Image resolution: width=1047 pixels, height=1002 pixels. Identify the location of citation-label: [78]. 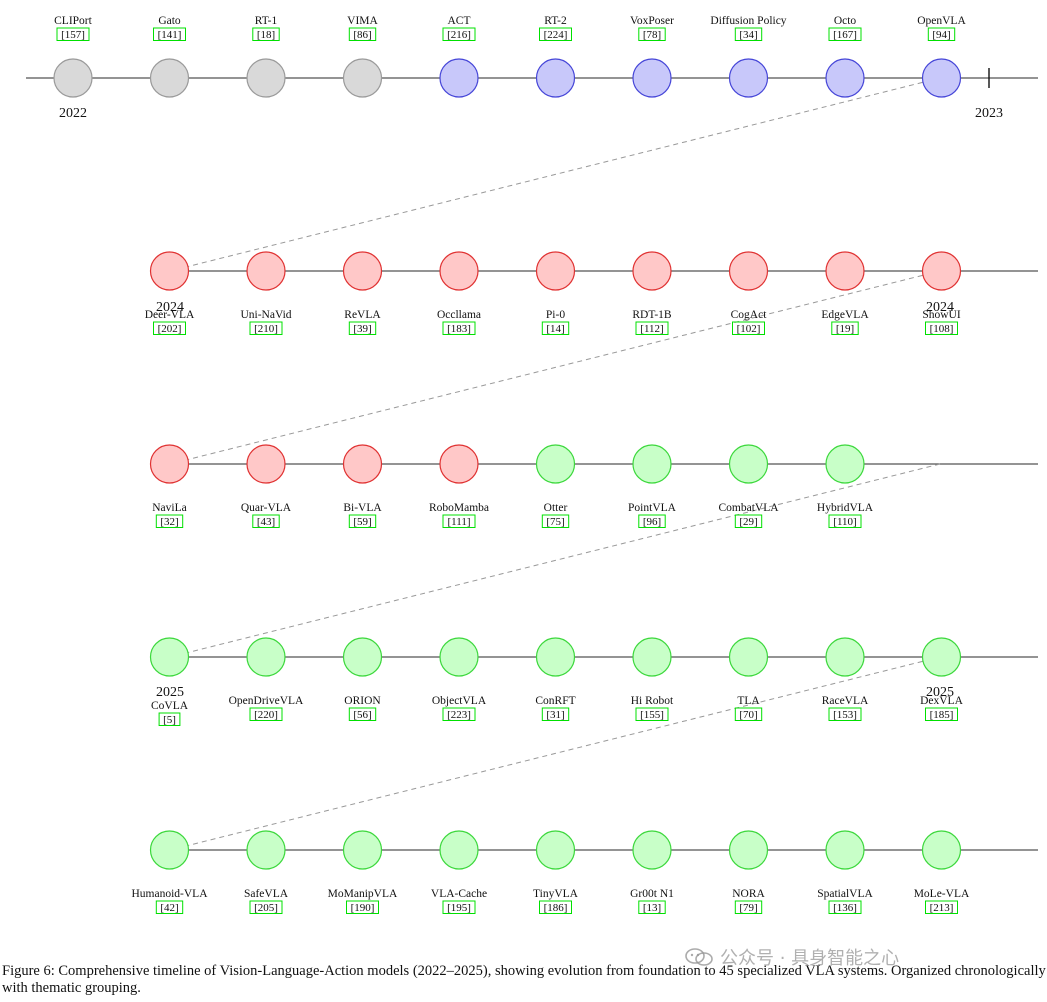
(652, 35).